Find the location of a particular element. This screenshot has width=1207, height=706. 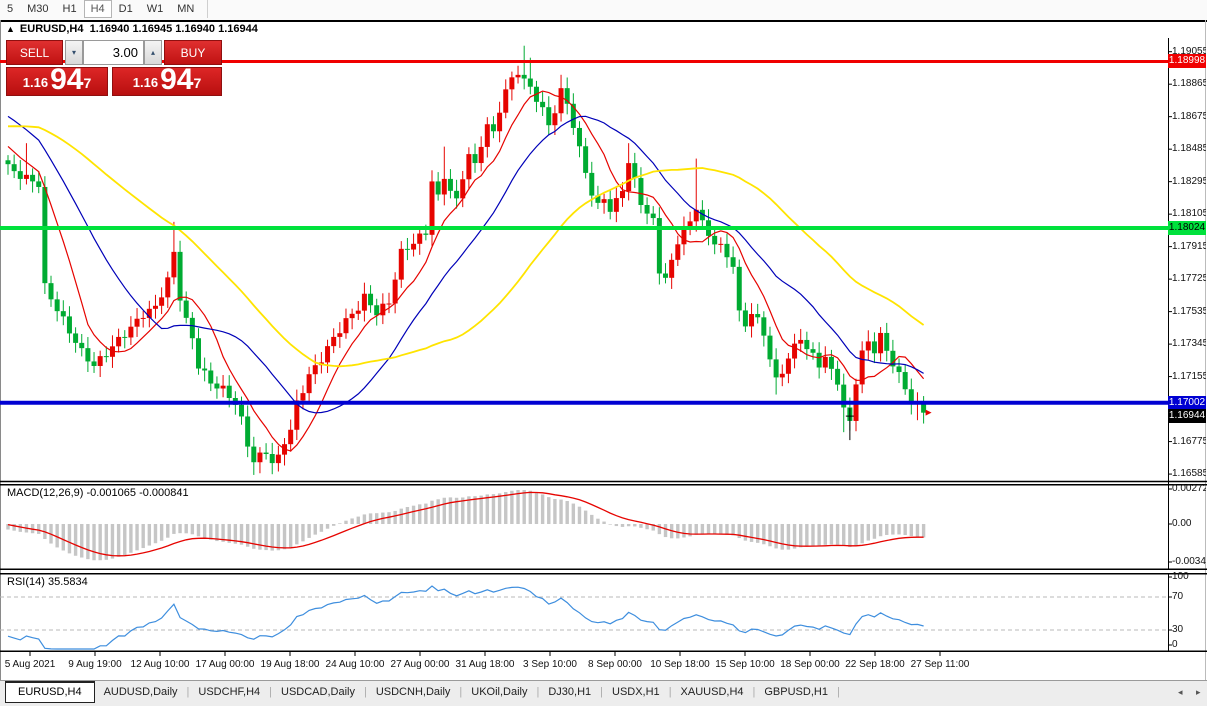

chart-tab-ukoil-daily: UKOil,Daily is located at coordinates (499, 692).